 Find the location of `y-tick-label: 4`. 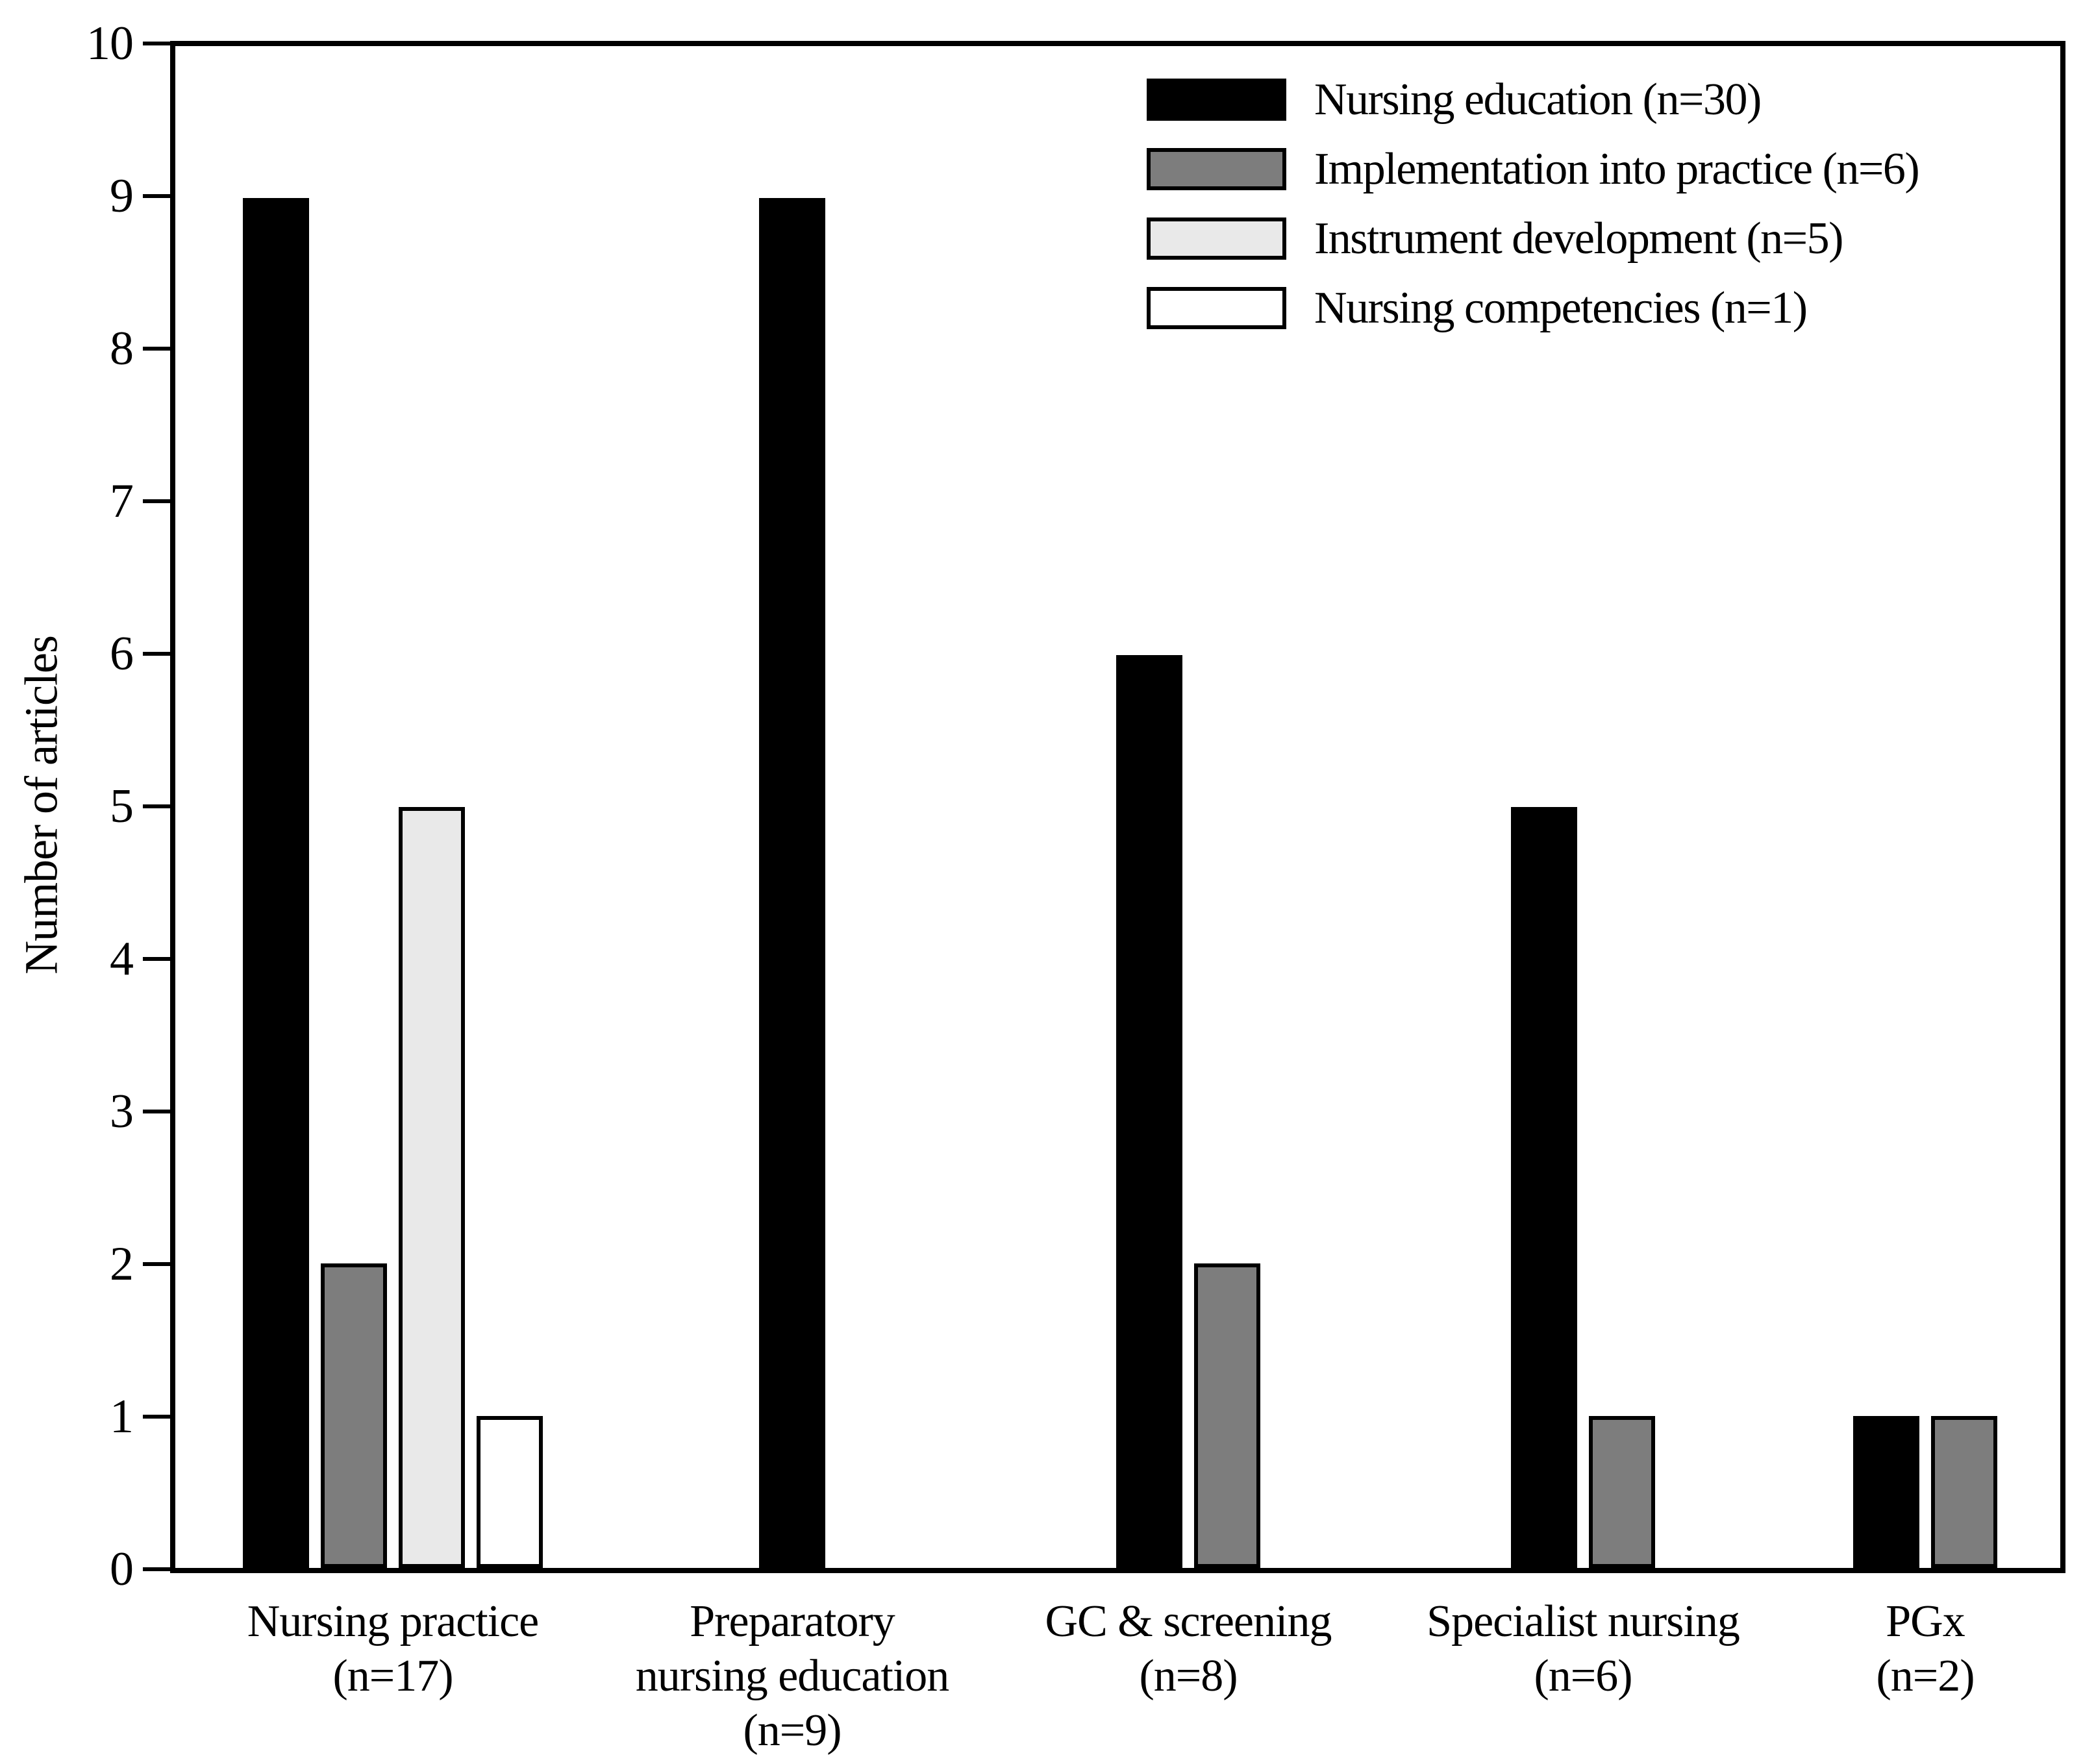

y-tick-label: 4 is located at coordinates (122, 959).